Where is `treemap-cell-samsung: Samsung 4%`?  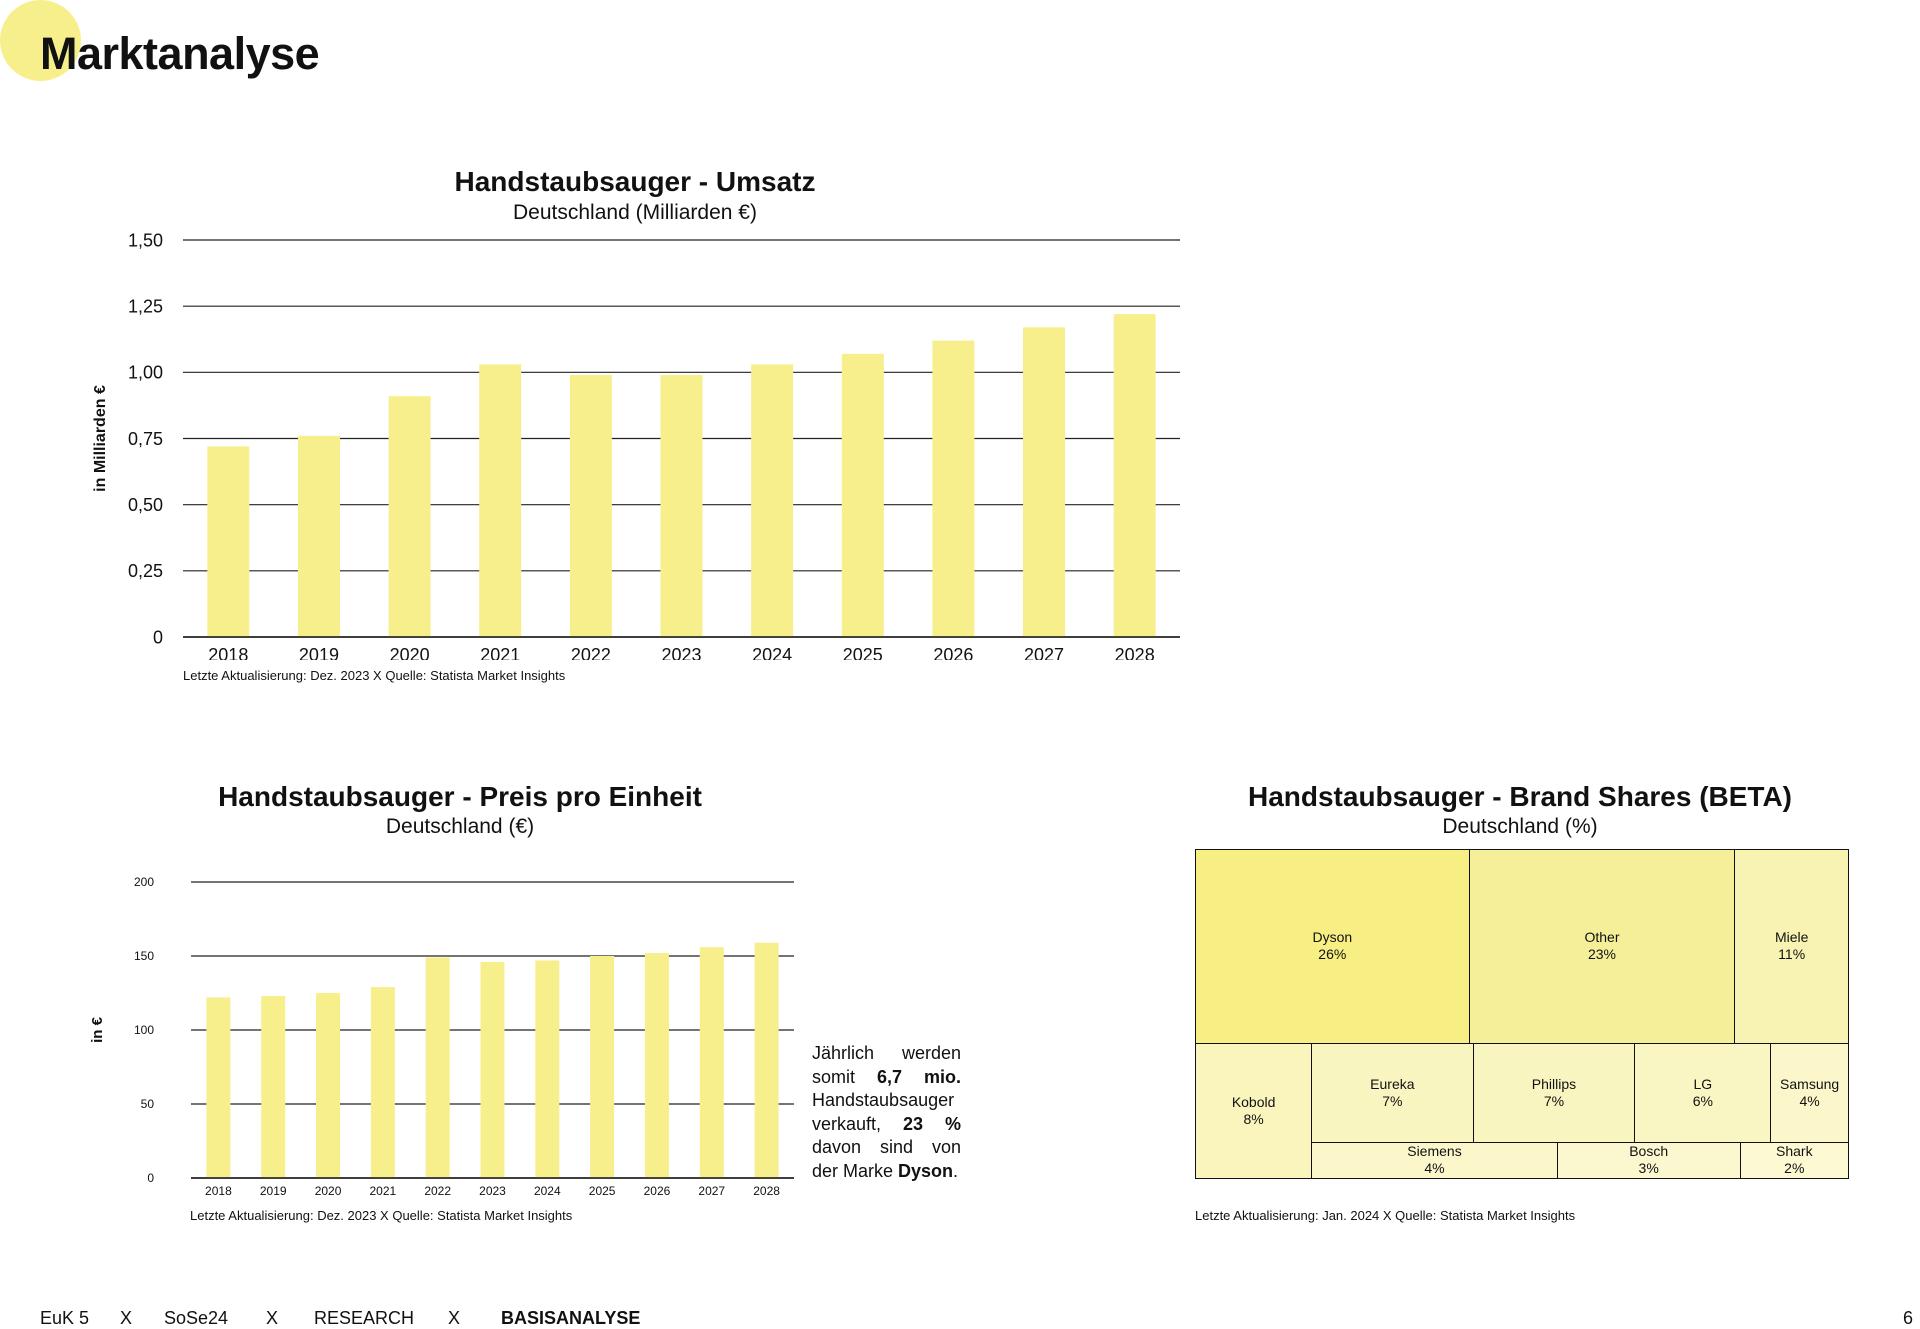
treemap-cell-samsung: Samsung 4% is located at coordinates (1809, 1092).